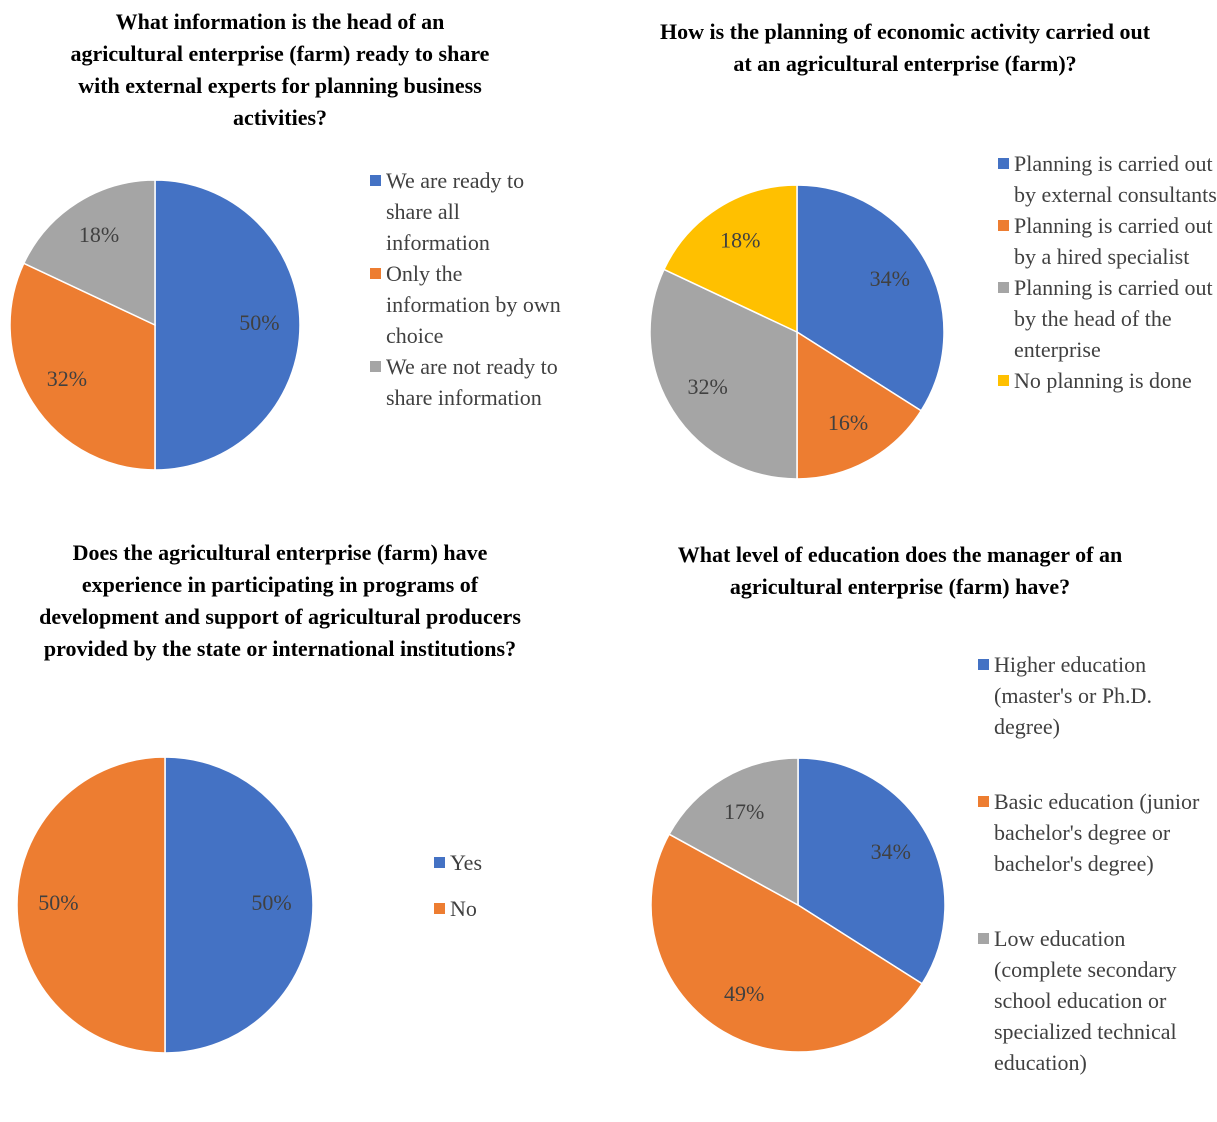 The width and height of the screenshot is (1217, 1122). What do you see at coordinates (463, 908) in the screenshot?
I see `legend-label: No` at bounding box center [463, 908].